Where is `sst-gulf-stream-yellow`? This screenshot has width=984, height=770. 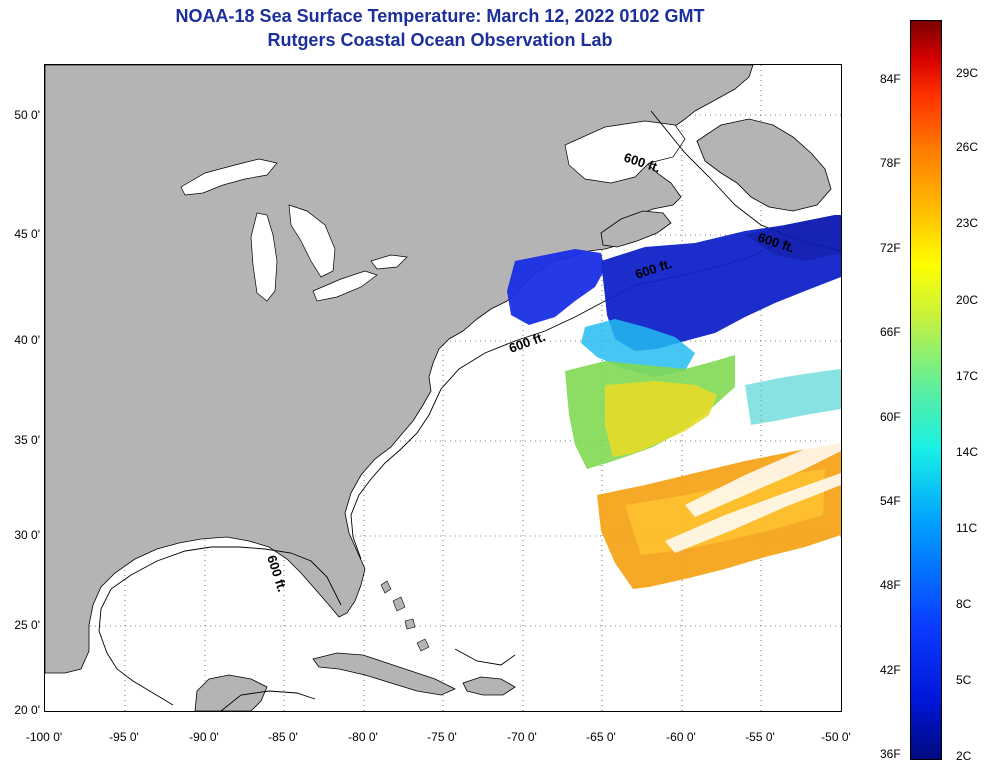
sst-gulf-stream-yellow is located at coordinates (661, 419).